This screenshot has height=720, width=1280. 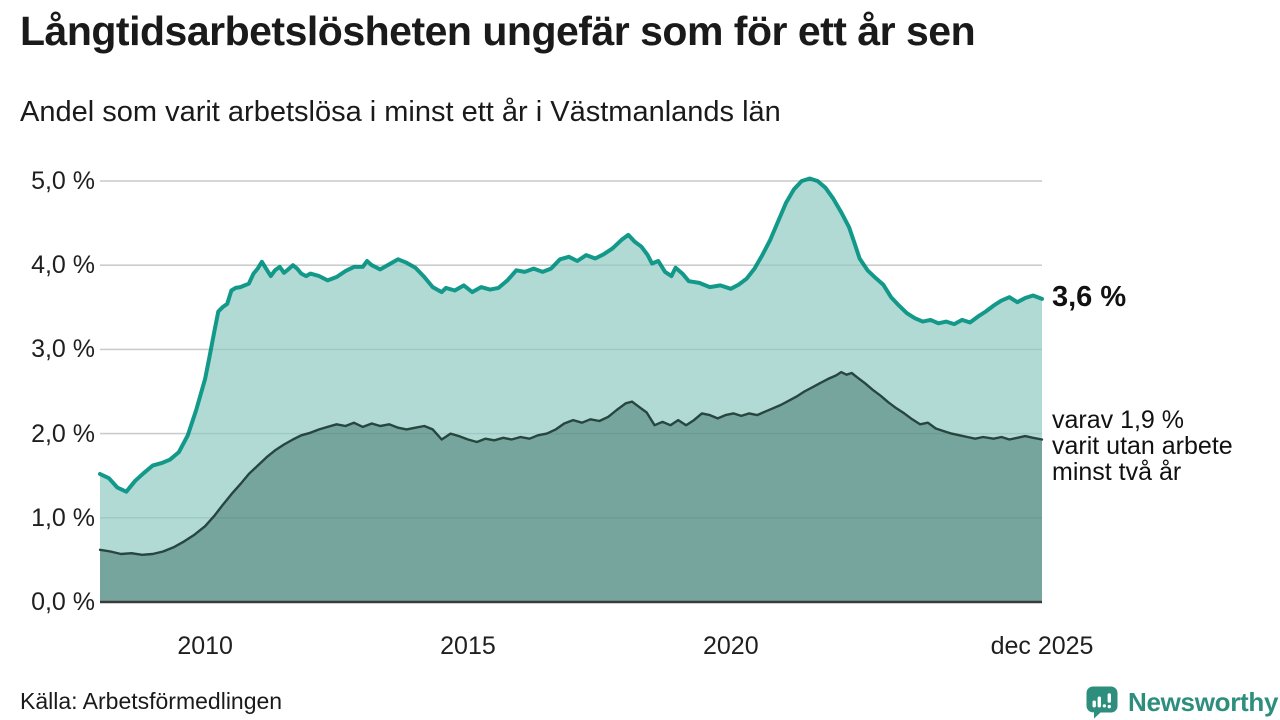 I want to click on x-tick-label-2015: 2015, so click(x=468, y=646).